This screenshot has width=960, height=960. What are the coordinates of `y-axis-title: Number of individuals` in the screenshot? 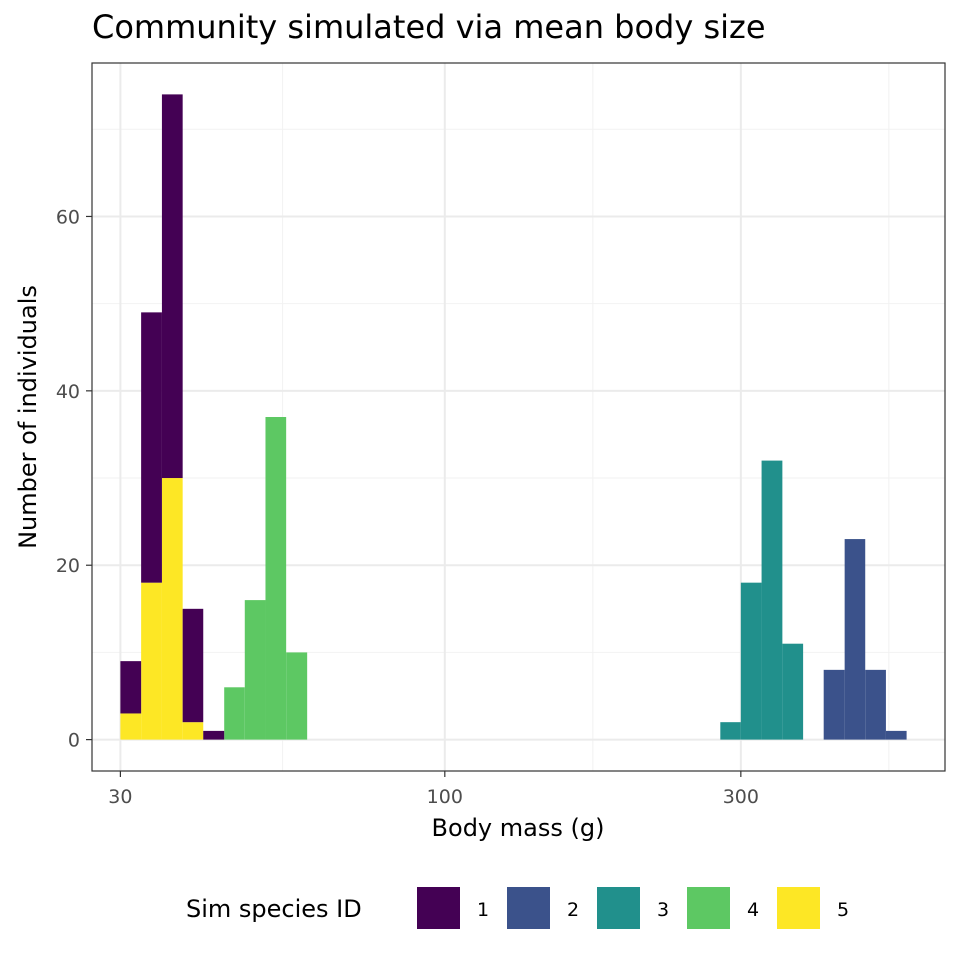 It's located at (28, 417).